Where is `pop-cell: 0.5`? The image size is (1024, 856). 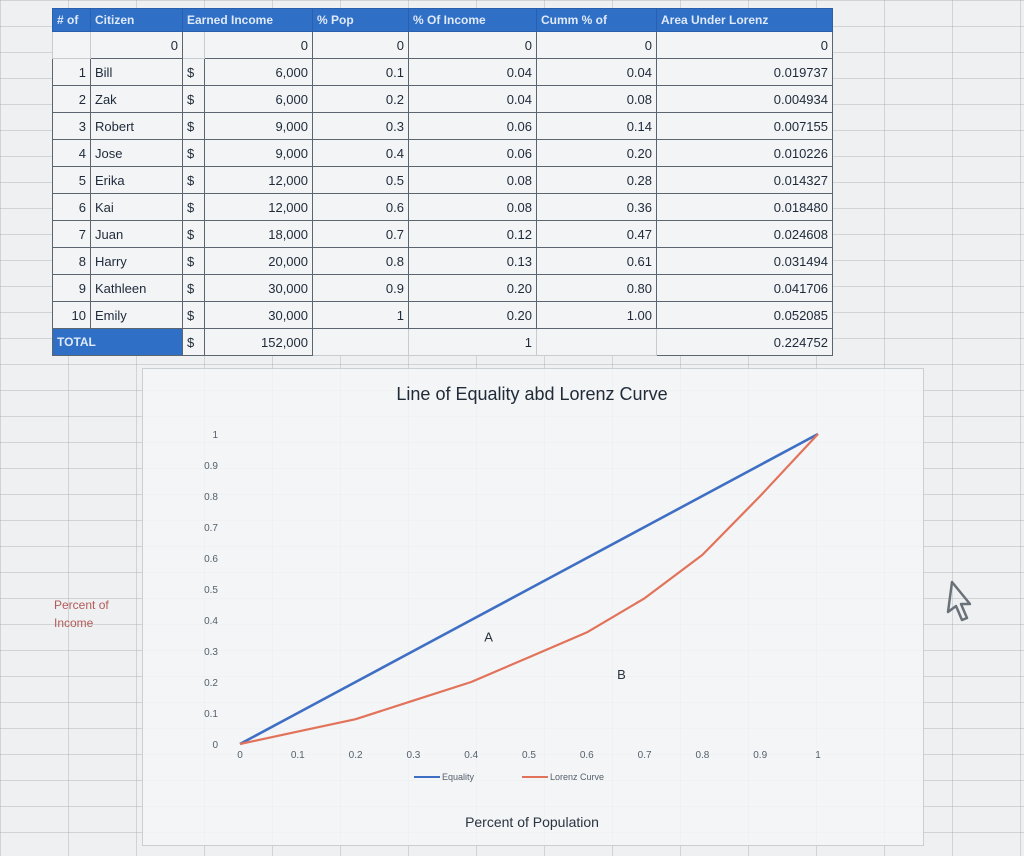
pop-cell: 0.5 is located at coordinates (360, 180).